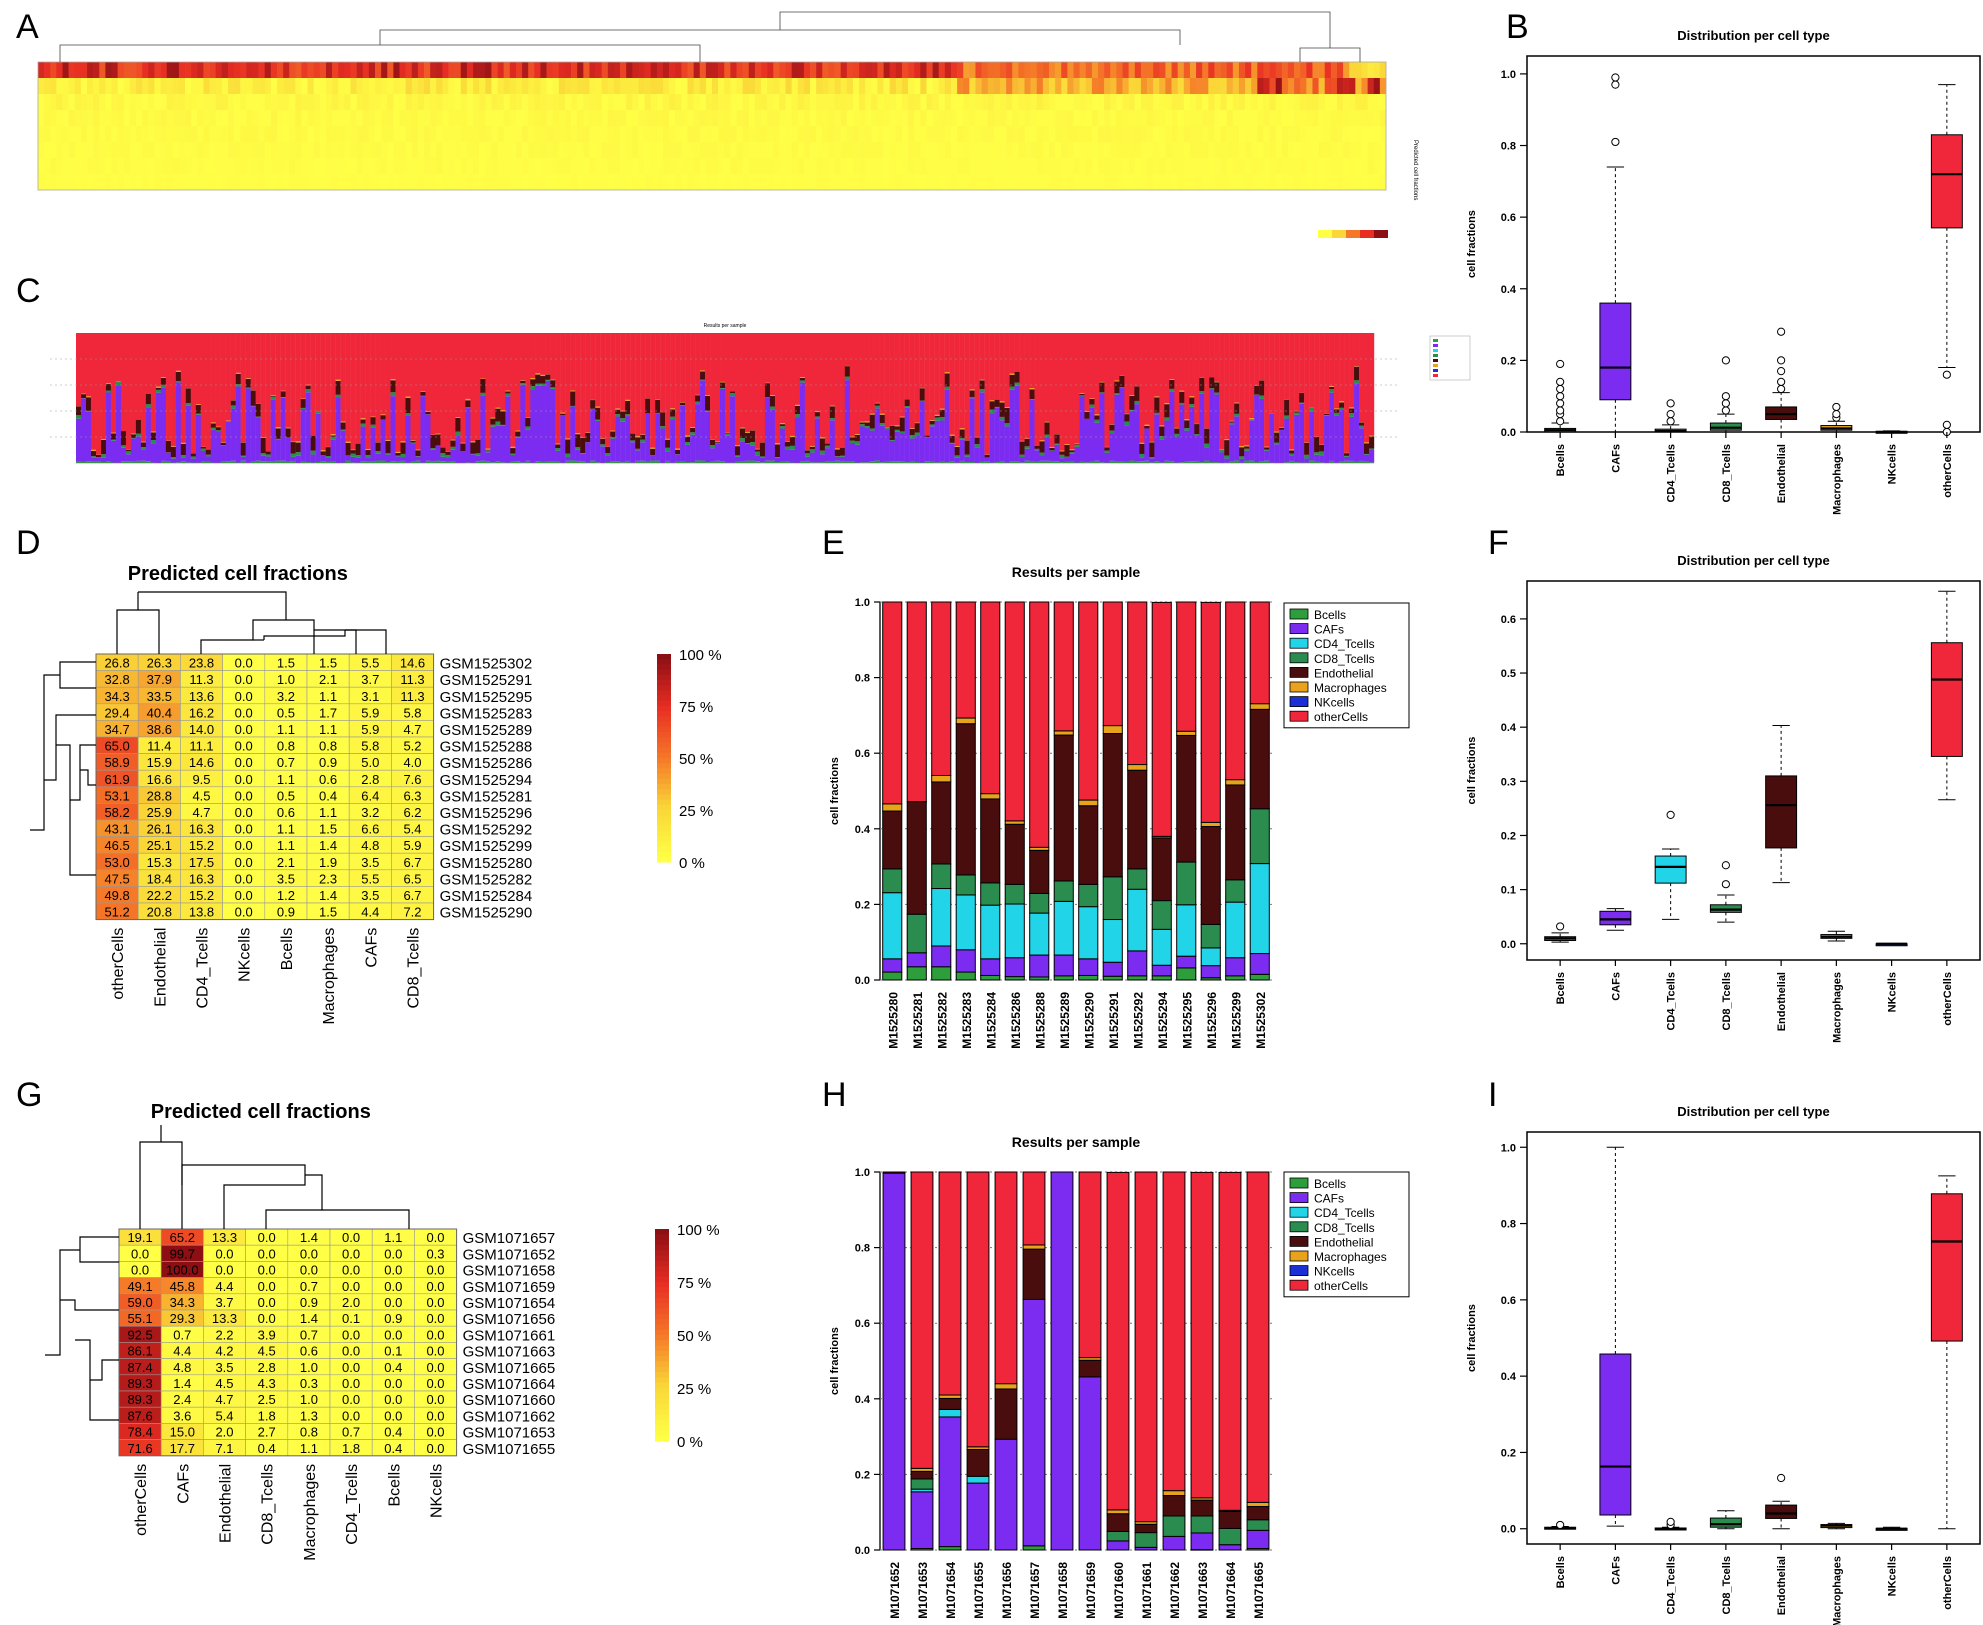  I want to click on cell-value: 4.5, so click(267, 1351).